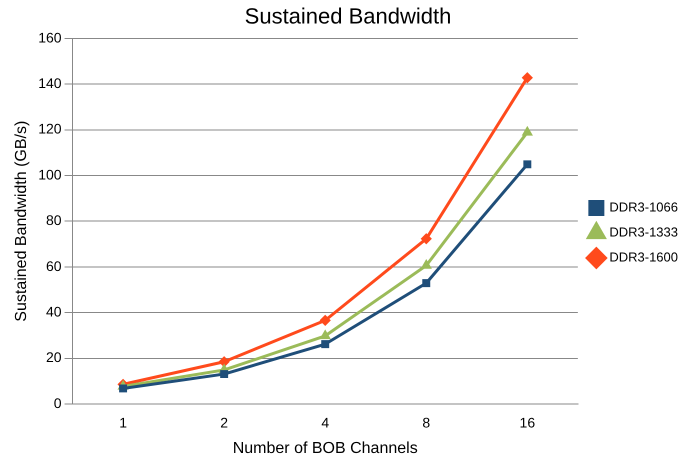  Describe the element at coordinates (528, 422) in the screenshot. I see `x-tick-label: 16` at that location.